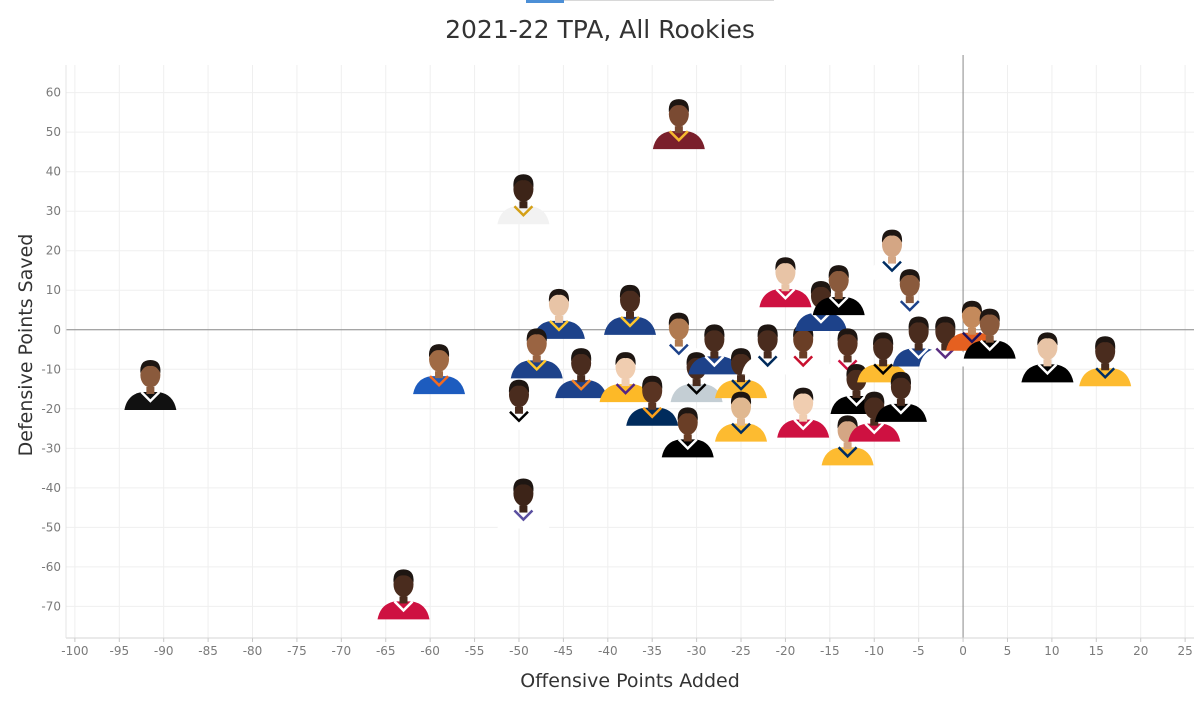 Image resolution: width=1200 pixels, height=702 pixels. I want to click on x-tick-label: -45, so click(564, 651).